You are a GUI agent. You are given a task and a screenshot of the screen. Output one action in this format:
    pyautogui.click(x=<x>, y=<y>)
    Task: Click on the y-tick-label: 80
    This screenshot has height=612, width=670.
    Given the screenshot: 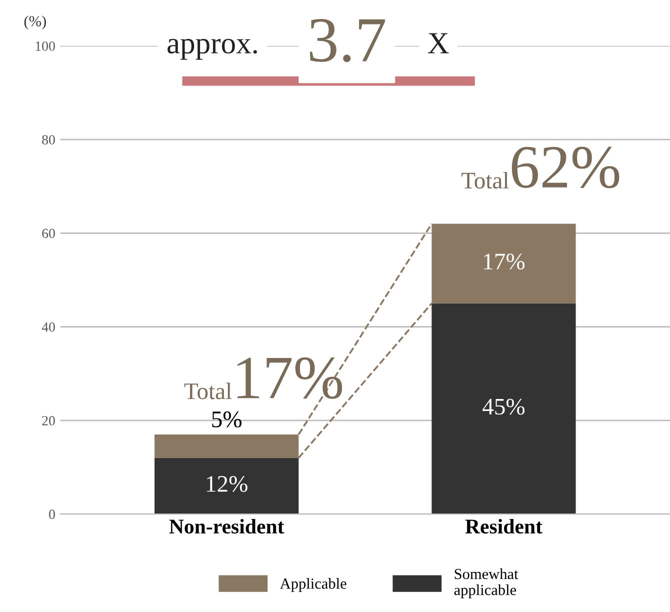 What is the action you would take?
    pyautogui.click(x=48, y=139)
    